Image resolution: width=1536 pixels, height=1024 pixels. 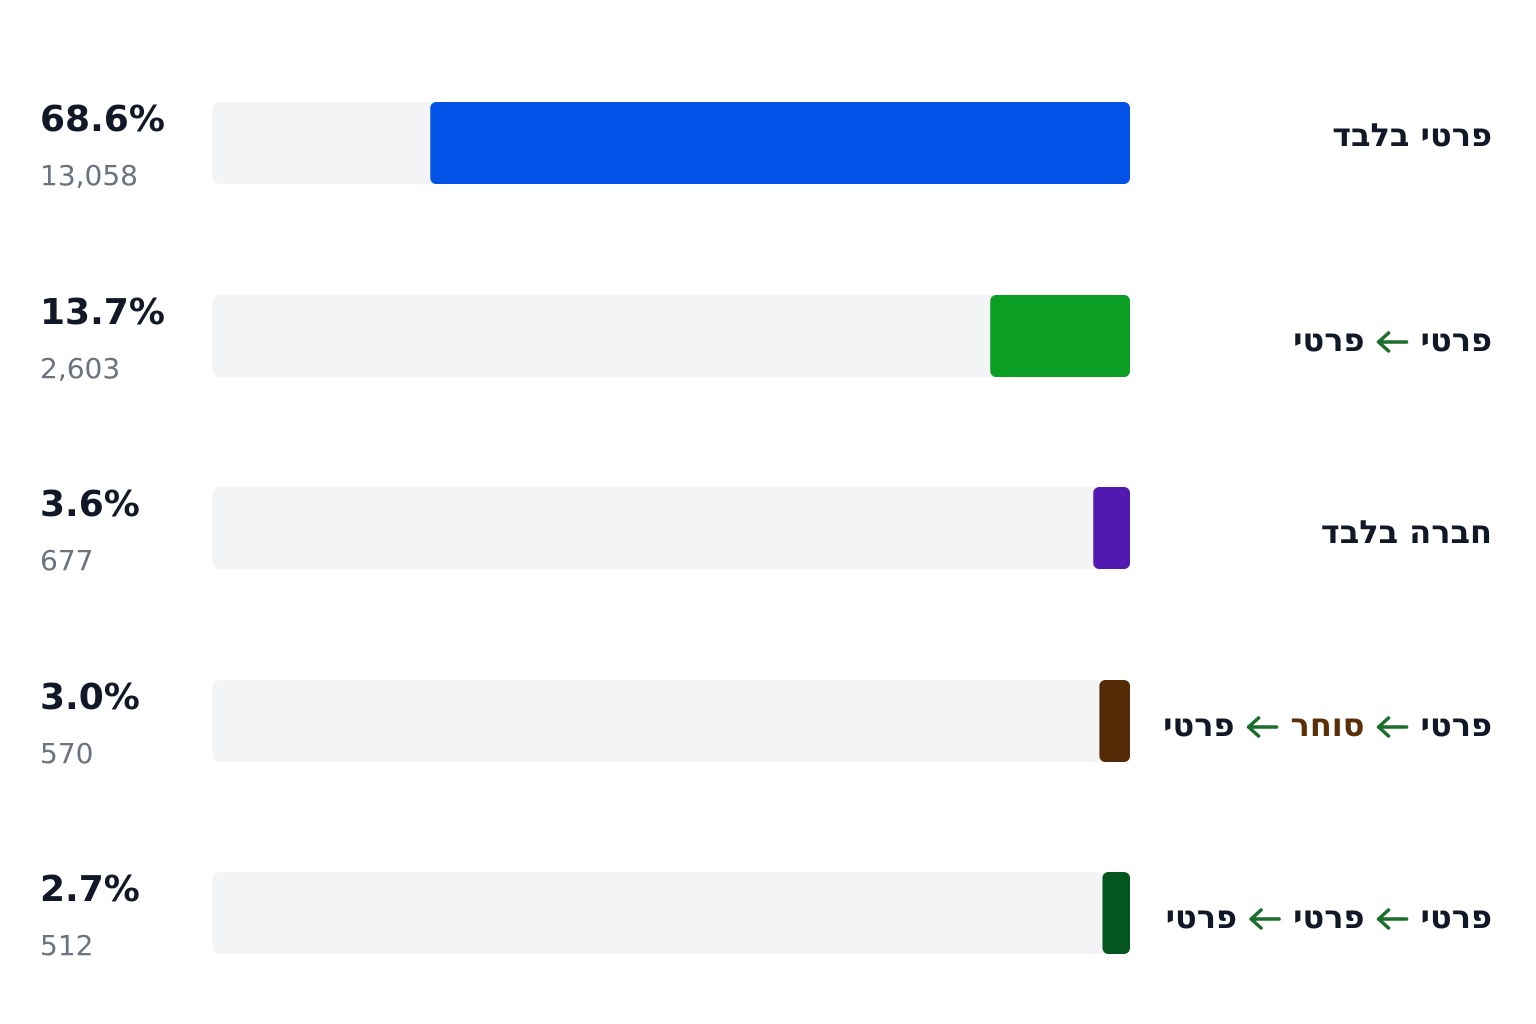 What do you see at coordinates (1328, 725) in the screenshot?
I see `category-label: סוחר` at bounding box center [1328, 725].